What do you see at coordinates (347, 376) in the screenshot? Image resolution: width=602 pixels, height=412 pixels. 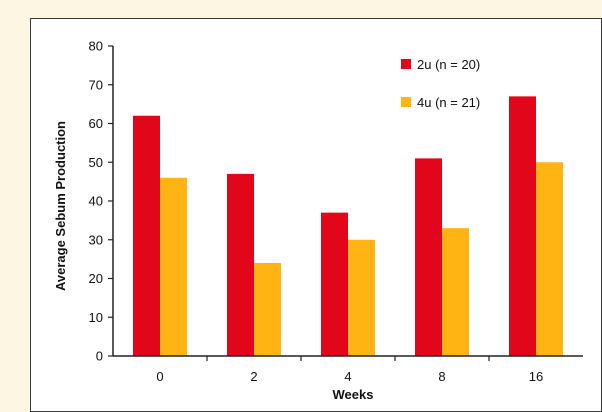 I see `x-tick-label: 4` at bounding box center [347, 376].